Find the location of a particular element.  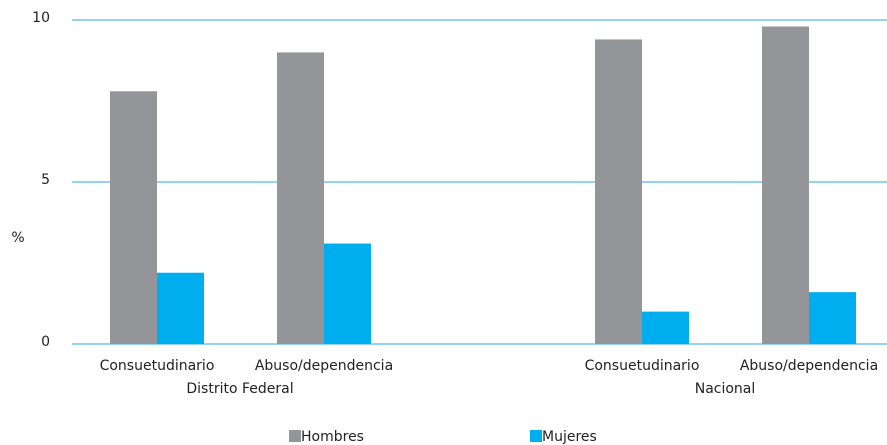

legend-label: Mujeres is located at coordinates (569, 437).